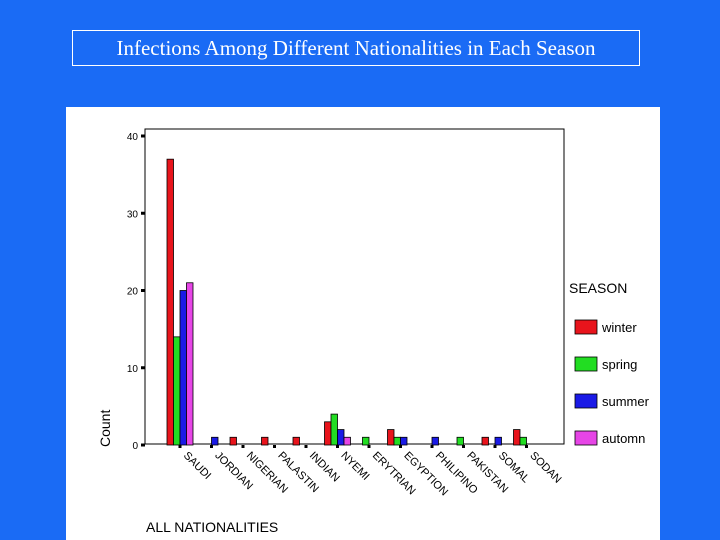 Image resolution: width=720 pixels, height=540 pixels. What do you see at coordinates (135, 446) in the screenshot?
I see `y-tick-label: 0` at bounding box center [135, 446].